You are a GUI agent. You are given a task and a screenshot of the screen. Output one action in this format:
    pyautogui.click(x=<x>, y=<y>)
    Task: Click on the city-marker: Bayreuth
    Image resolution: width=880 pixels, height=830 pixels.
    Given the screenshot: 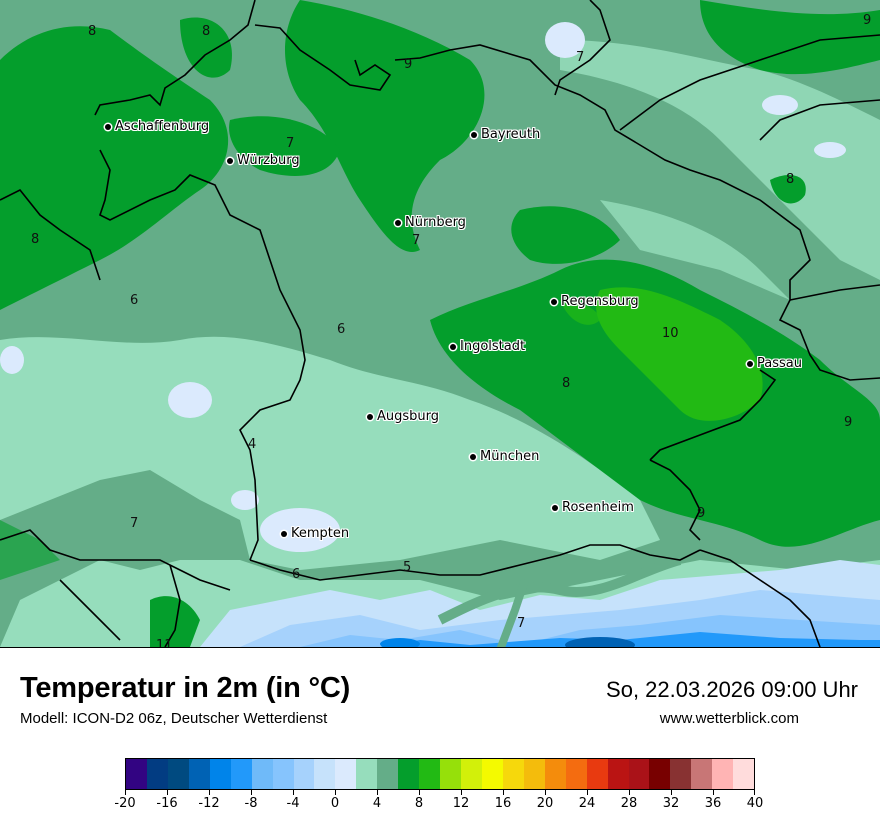 What is the action you would take?
    pyautogui.click(x=505, y=134)
    